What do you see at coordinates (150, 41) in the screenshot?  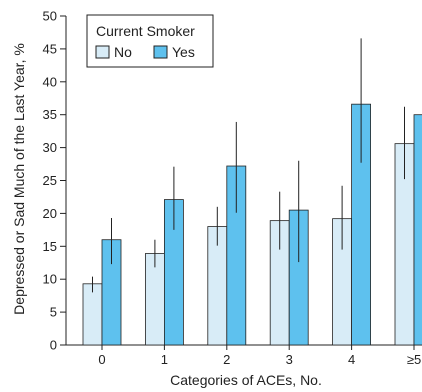 I see `legend: Current Smoker No Yes` at bounding box center [150, 41].